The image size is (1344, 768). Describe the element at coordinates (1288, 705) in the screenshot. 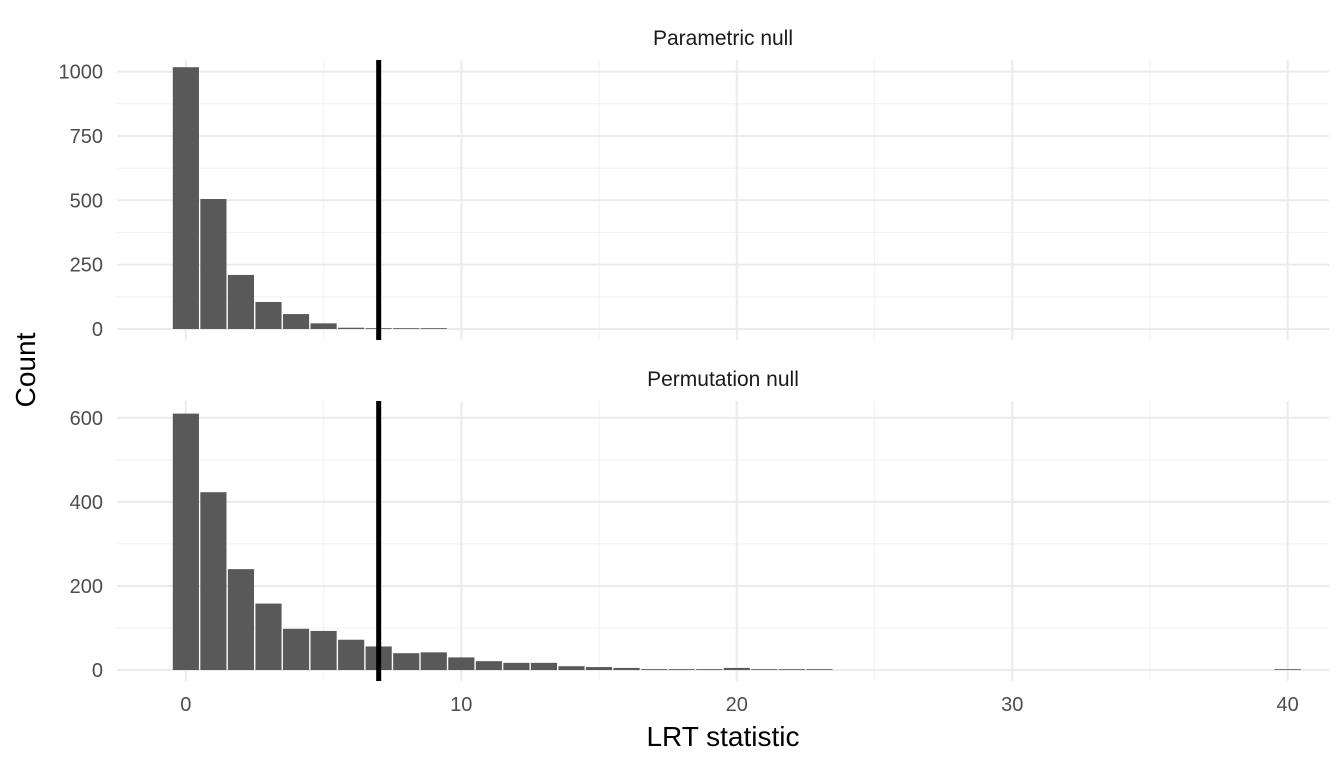

I see `x-tick-label: 40` at that location.